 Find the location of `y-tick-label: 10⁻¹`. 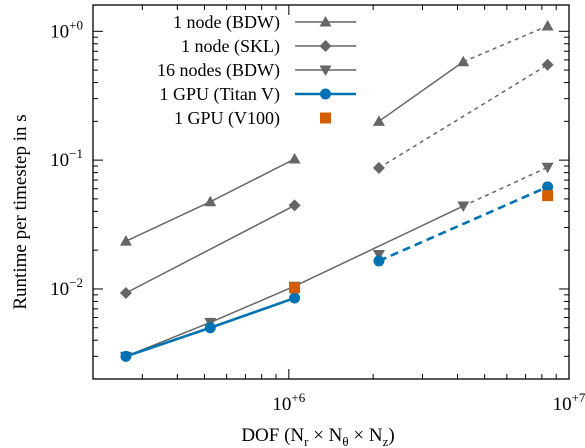

y-tick-label: 10⁻¹ is located at coordinates (66, 158).